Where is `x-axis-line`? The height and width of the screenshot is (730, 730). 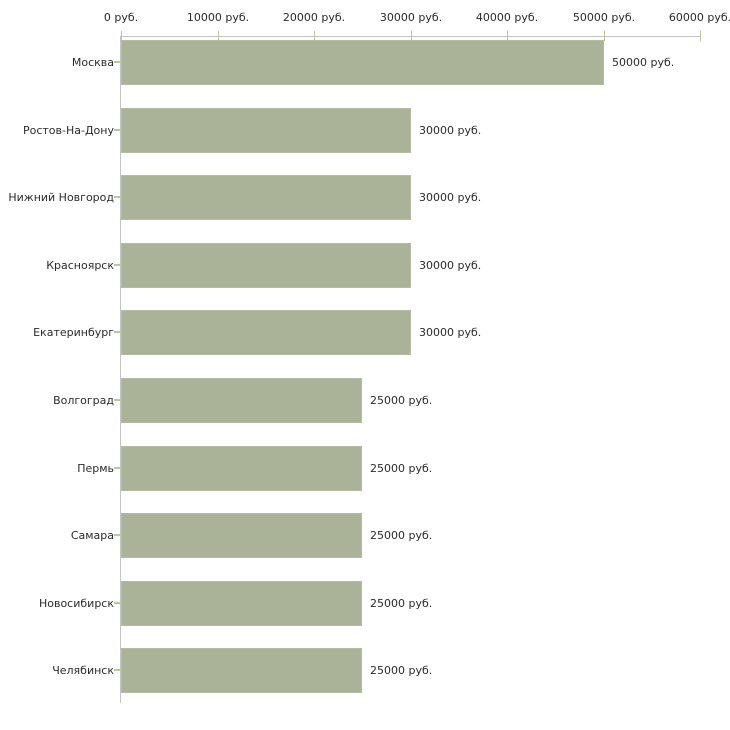 x-axis-line is located at coordinates (410, 36).